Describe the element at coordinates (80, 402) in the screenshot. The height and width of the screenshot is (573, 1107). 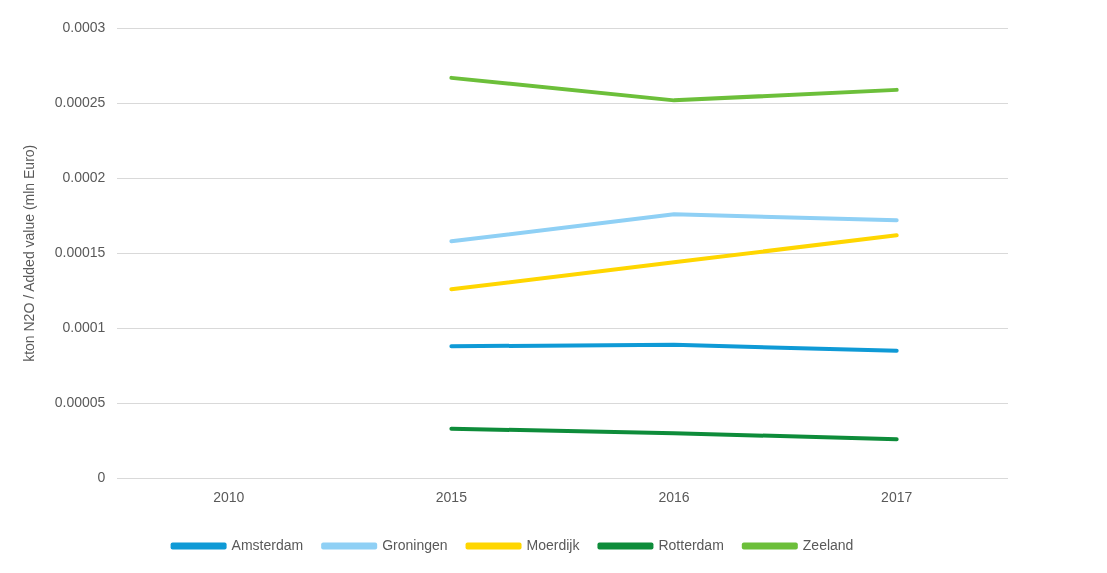
I see `y-tick-label: 0.00005` at that location.